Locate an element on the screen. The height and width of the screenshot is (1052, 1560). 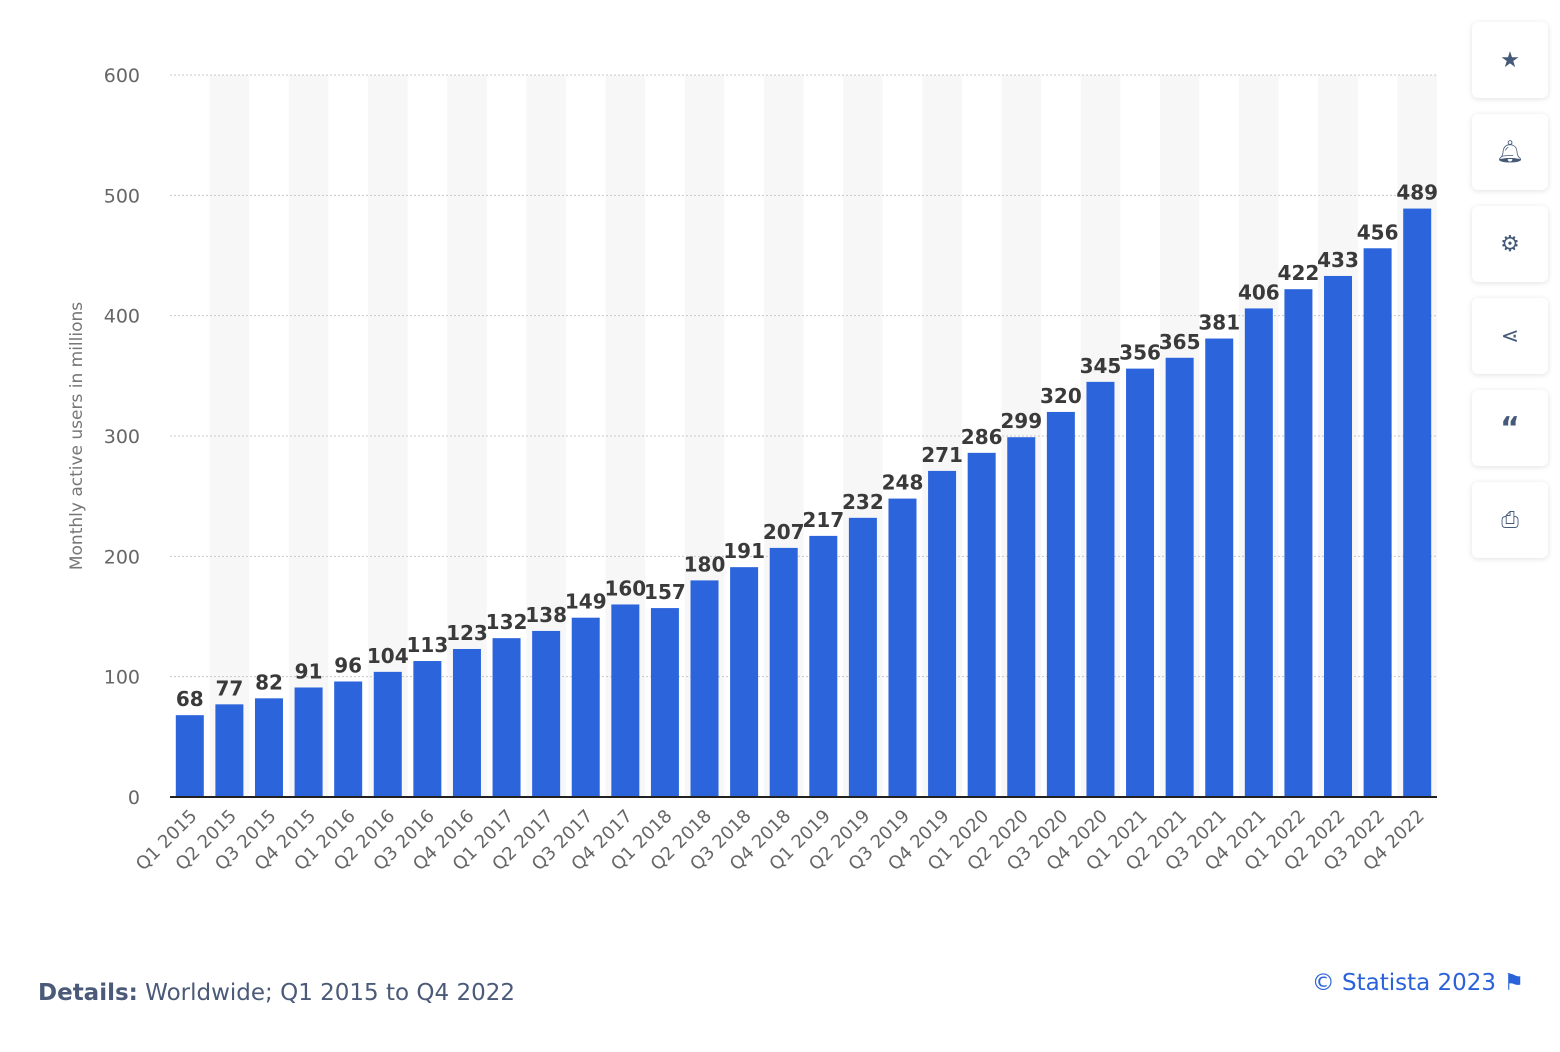
data-label: 248 is located at coordinates (903, 483).